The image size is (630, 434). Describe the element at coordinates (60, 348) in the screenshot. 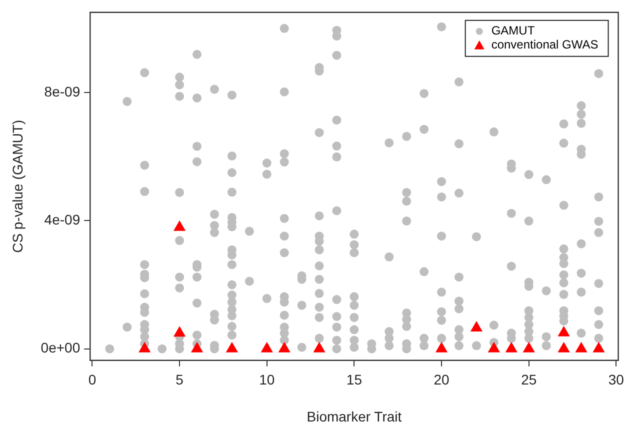

I see `y-tick-label: 0e+00` at that location.